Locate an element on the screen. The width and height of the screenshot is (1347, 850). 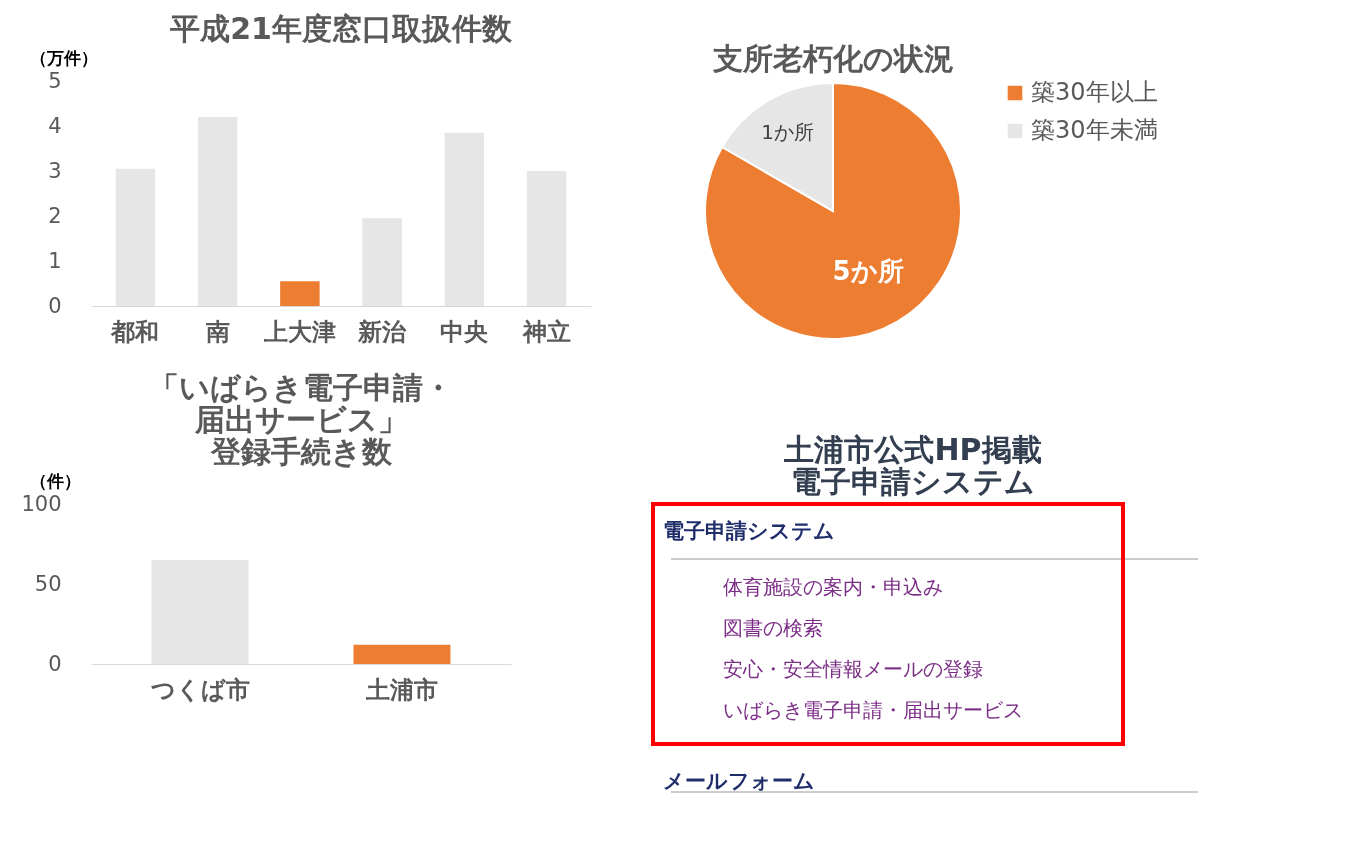
text: 土浦市公式HP掲載 is located at coordinates (913, 449).